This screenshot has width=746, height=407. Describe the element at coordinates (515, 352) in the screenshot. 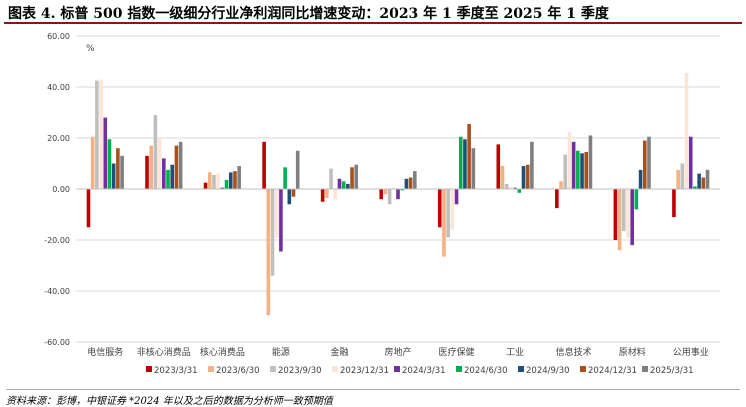

I see `x-tick-label: 工业` at that location.